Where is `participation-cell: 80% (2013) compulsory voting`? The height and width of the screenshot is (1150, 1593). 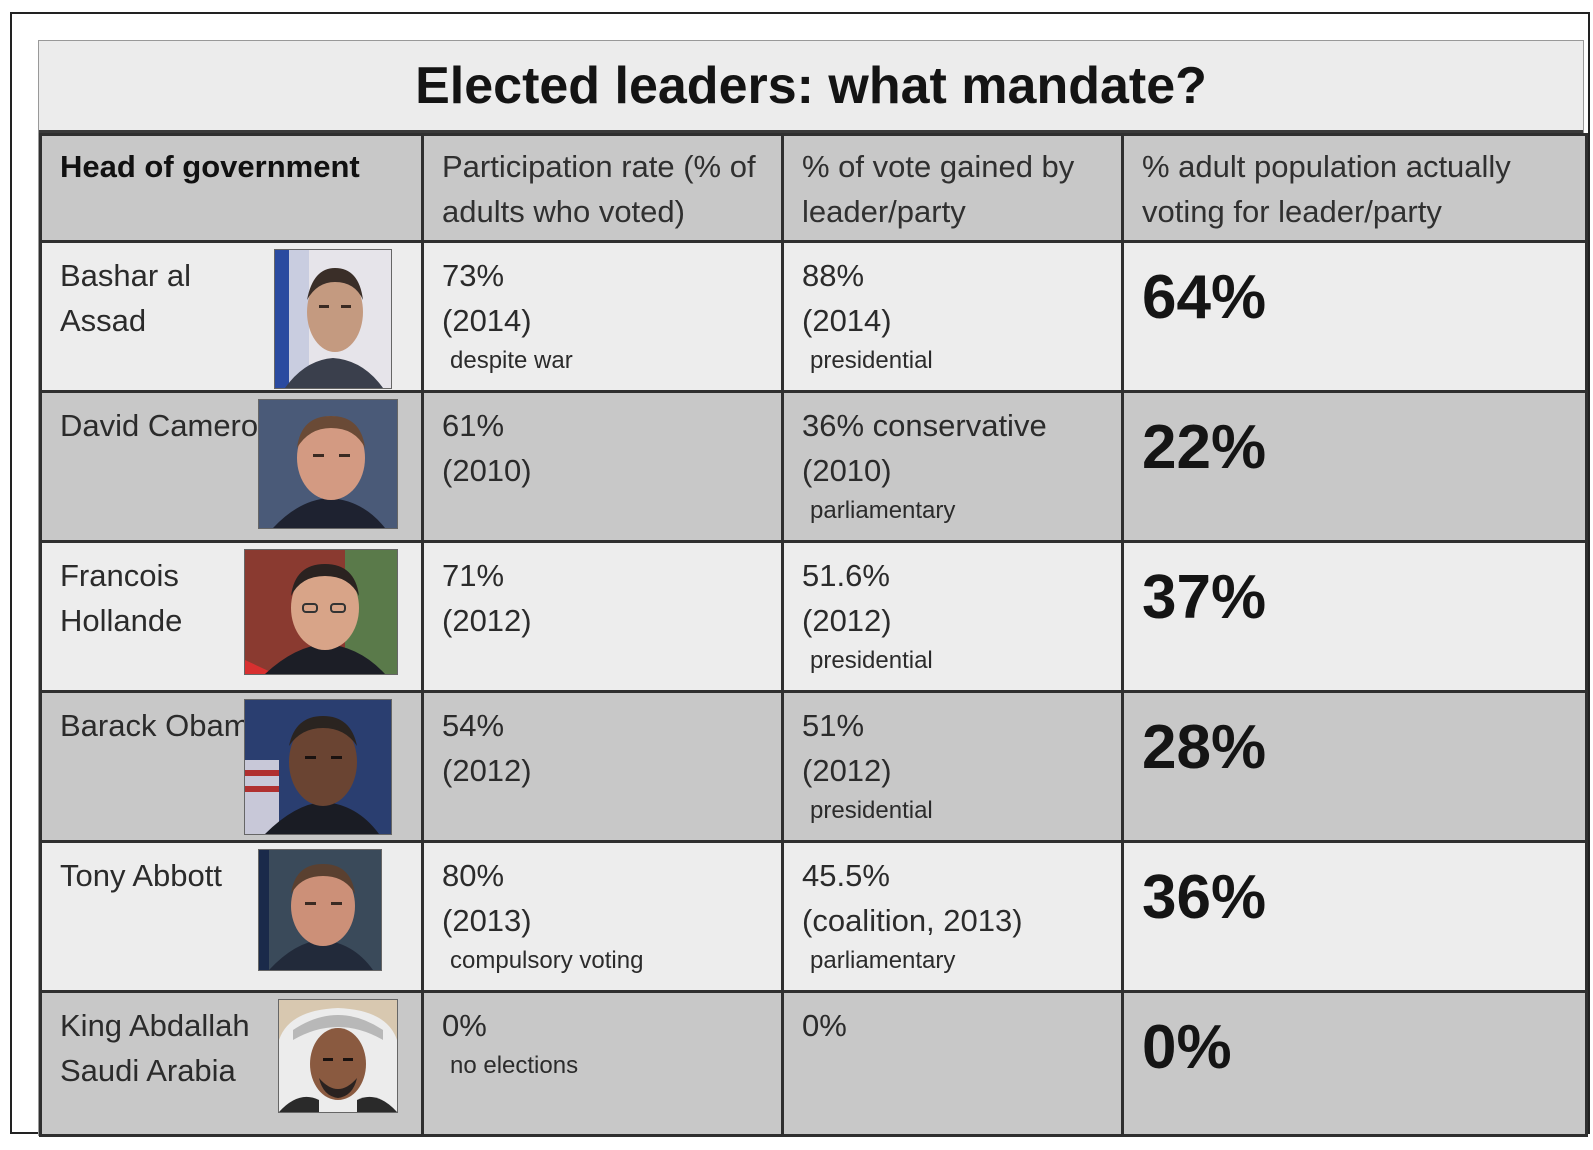
participation-cell: 80% (2013) compulsory voting is located at coordinates (602, 916).